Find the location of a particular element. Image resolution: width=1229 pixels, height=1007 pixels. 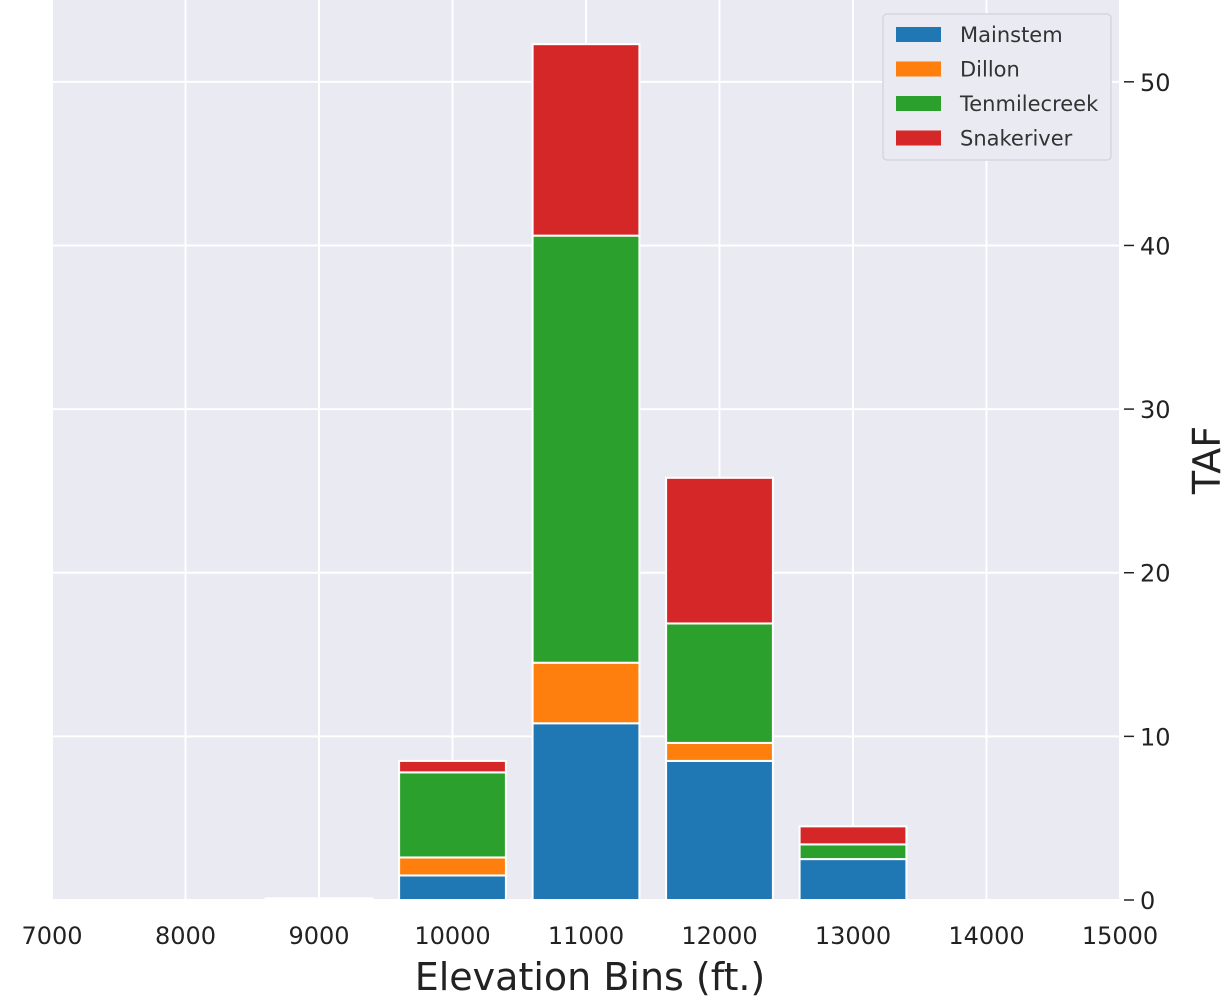

y-axis: 0 10 20 30 40 50 is located at coordinates (1147, 492).